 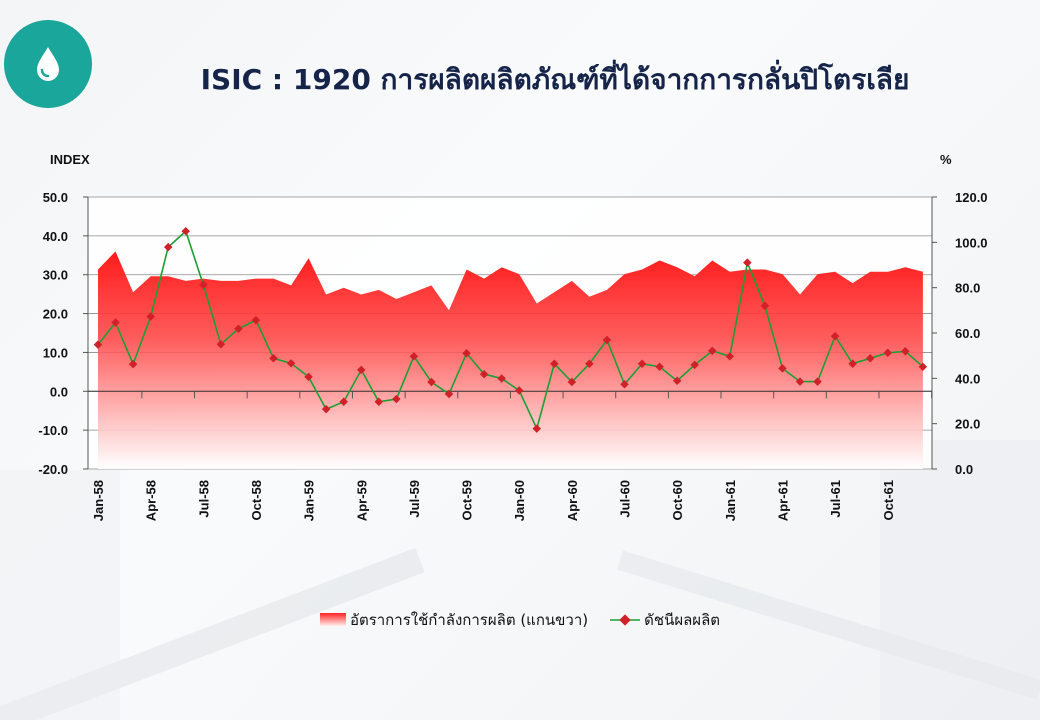 I want to click on left-tick-label: 20.0, so click(x=55, y=314).